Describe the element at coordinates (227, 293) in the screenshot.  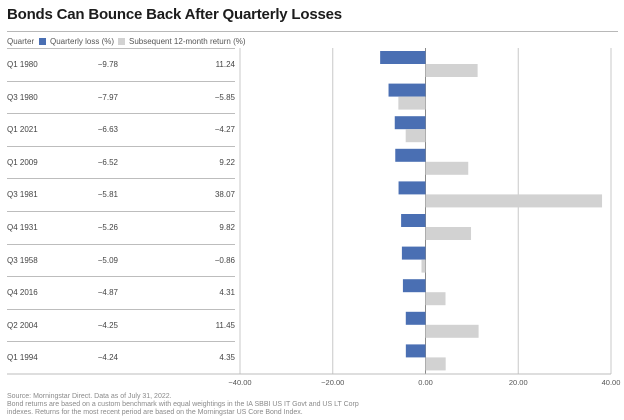
I see `row-return-value: 4.31` at that location.